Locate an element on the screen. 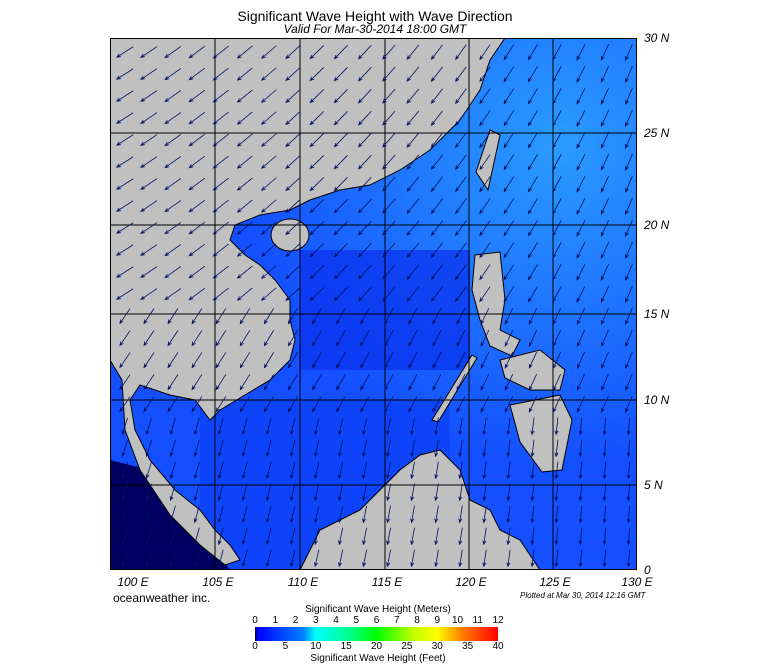 Image resolution: width=775 pixels, height=665 pixels. lon-label: 110 E is located at coordinates (303, 582).